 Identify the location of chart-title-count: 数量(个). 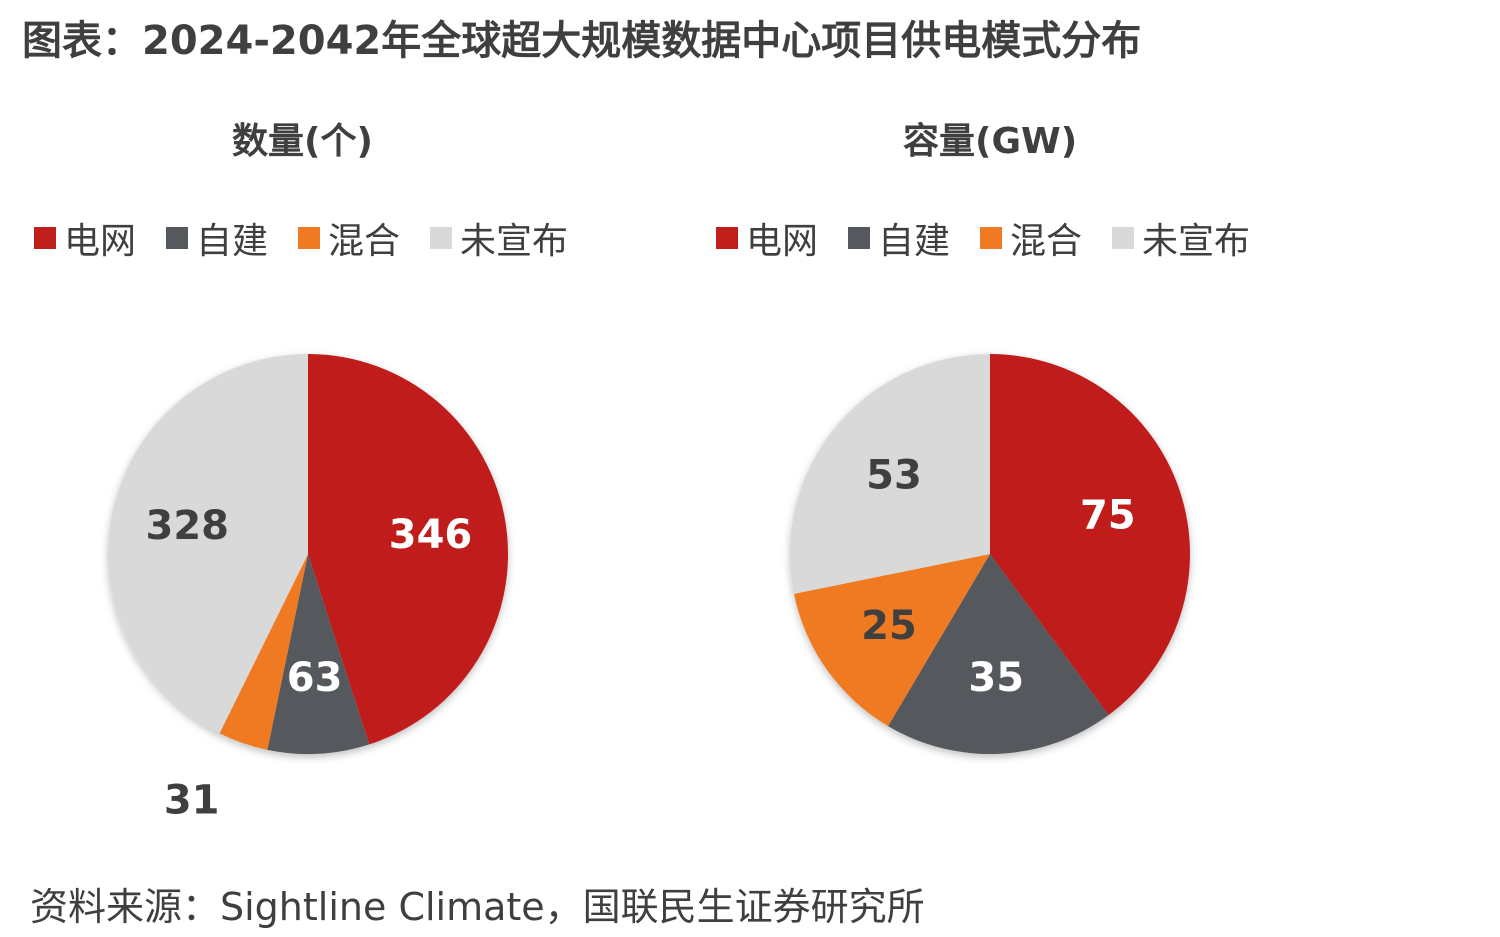
(302, 141).